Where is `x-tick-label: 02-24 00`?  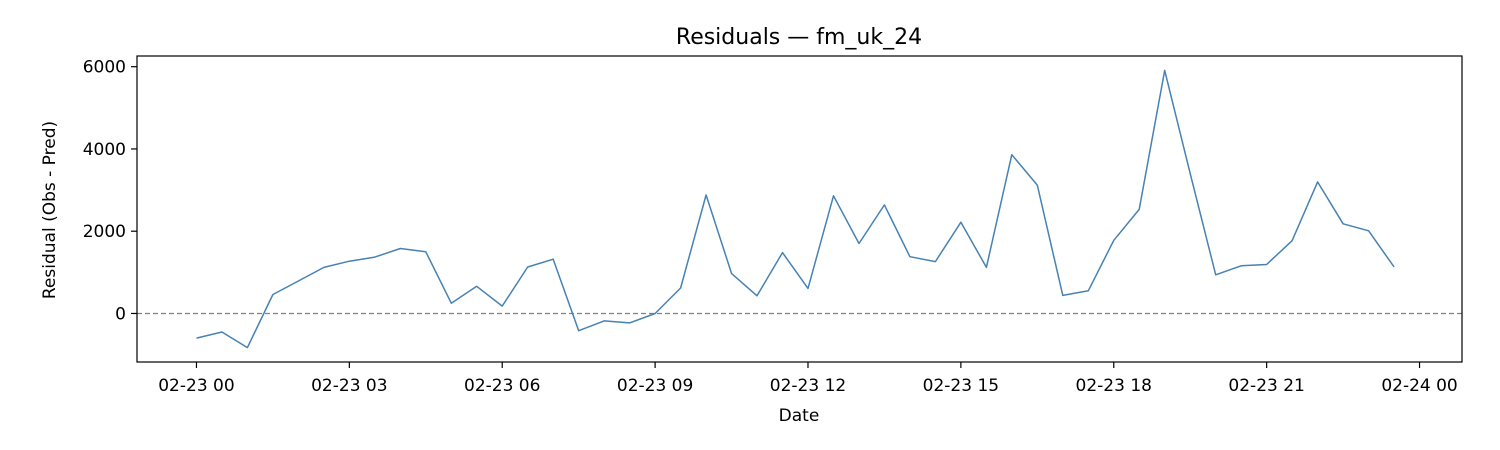 x-tick-label: 02-24 00 is located at coordinates (1419, 386).